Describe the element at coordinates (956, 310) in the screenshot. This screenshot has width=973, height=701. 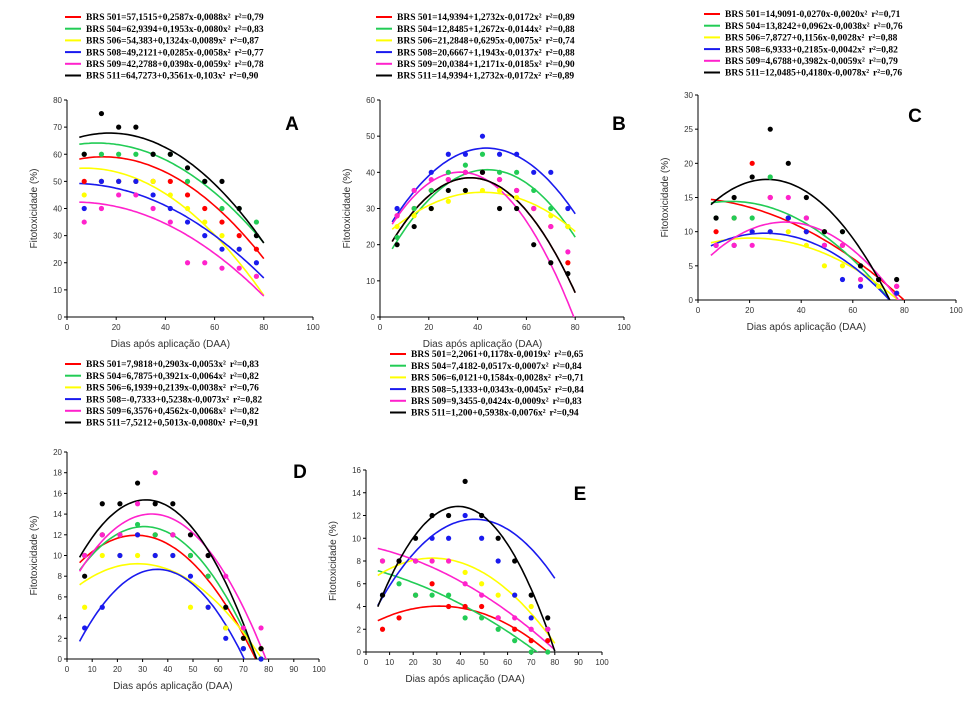
I see `x-tick-label: 100` at that location.